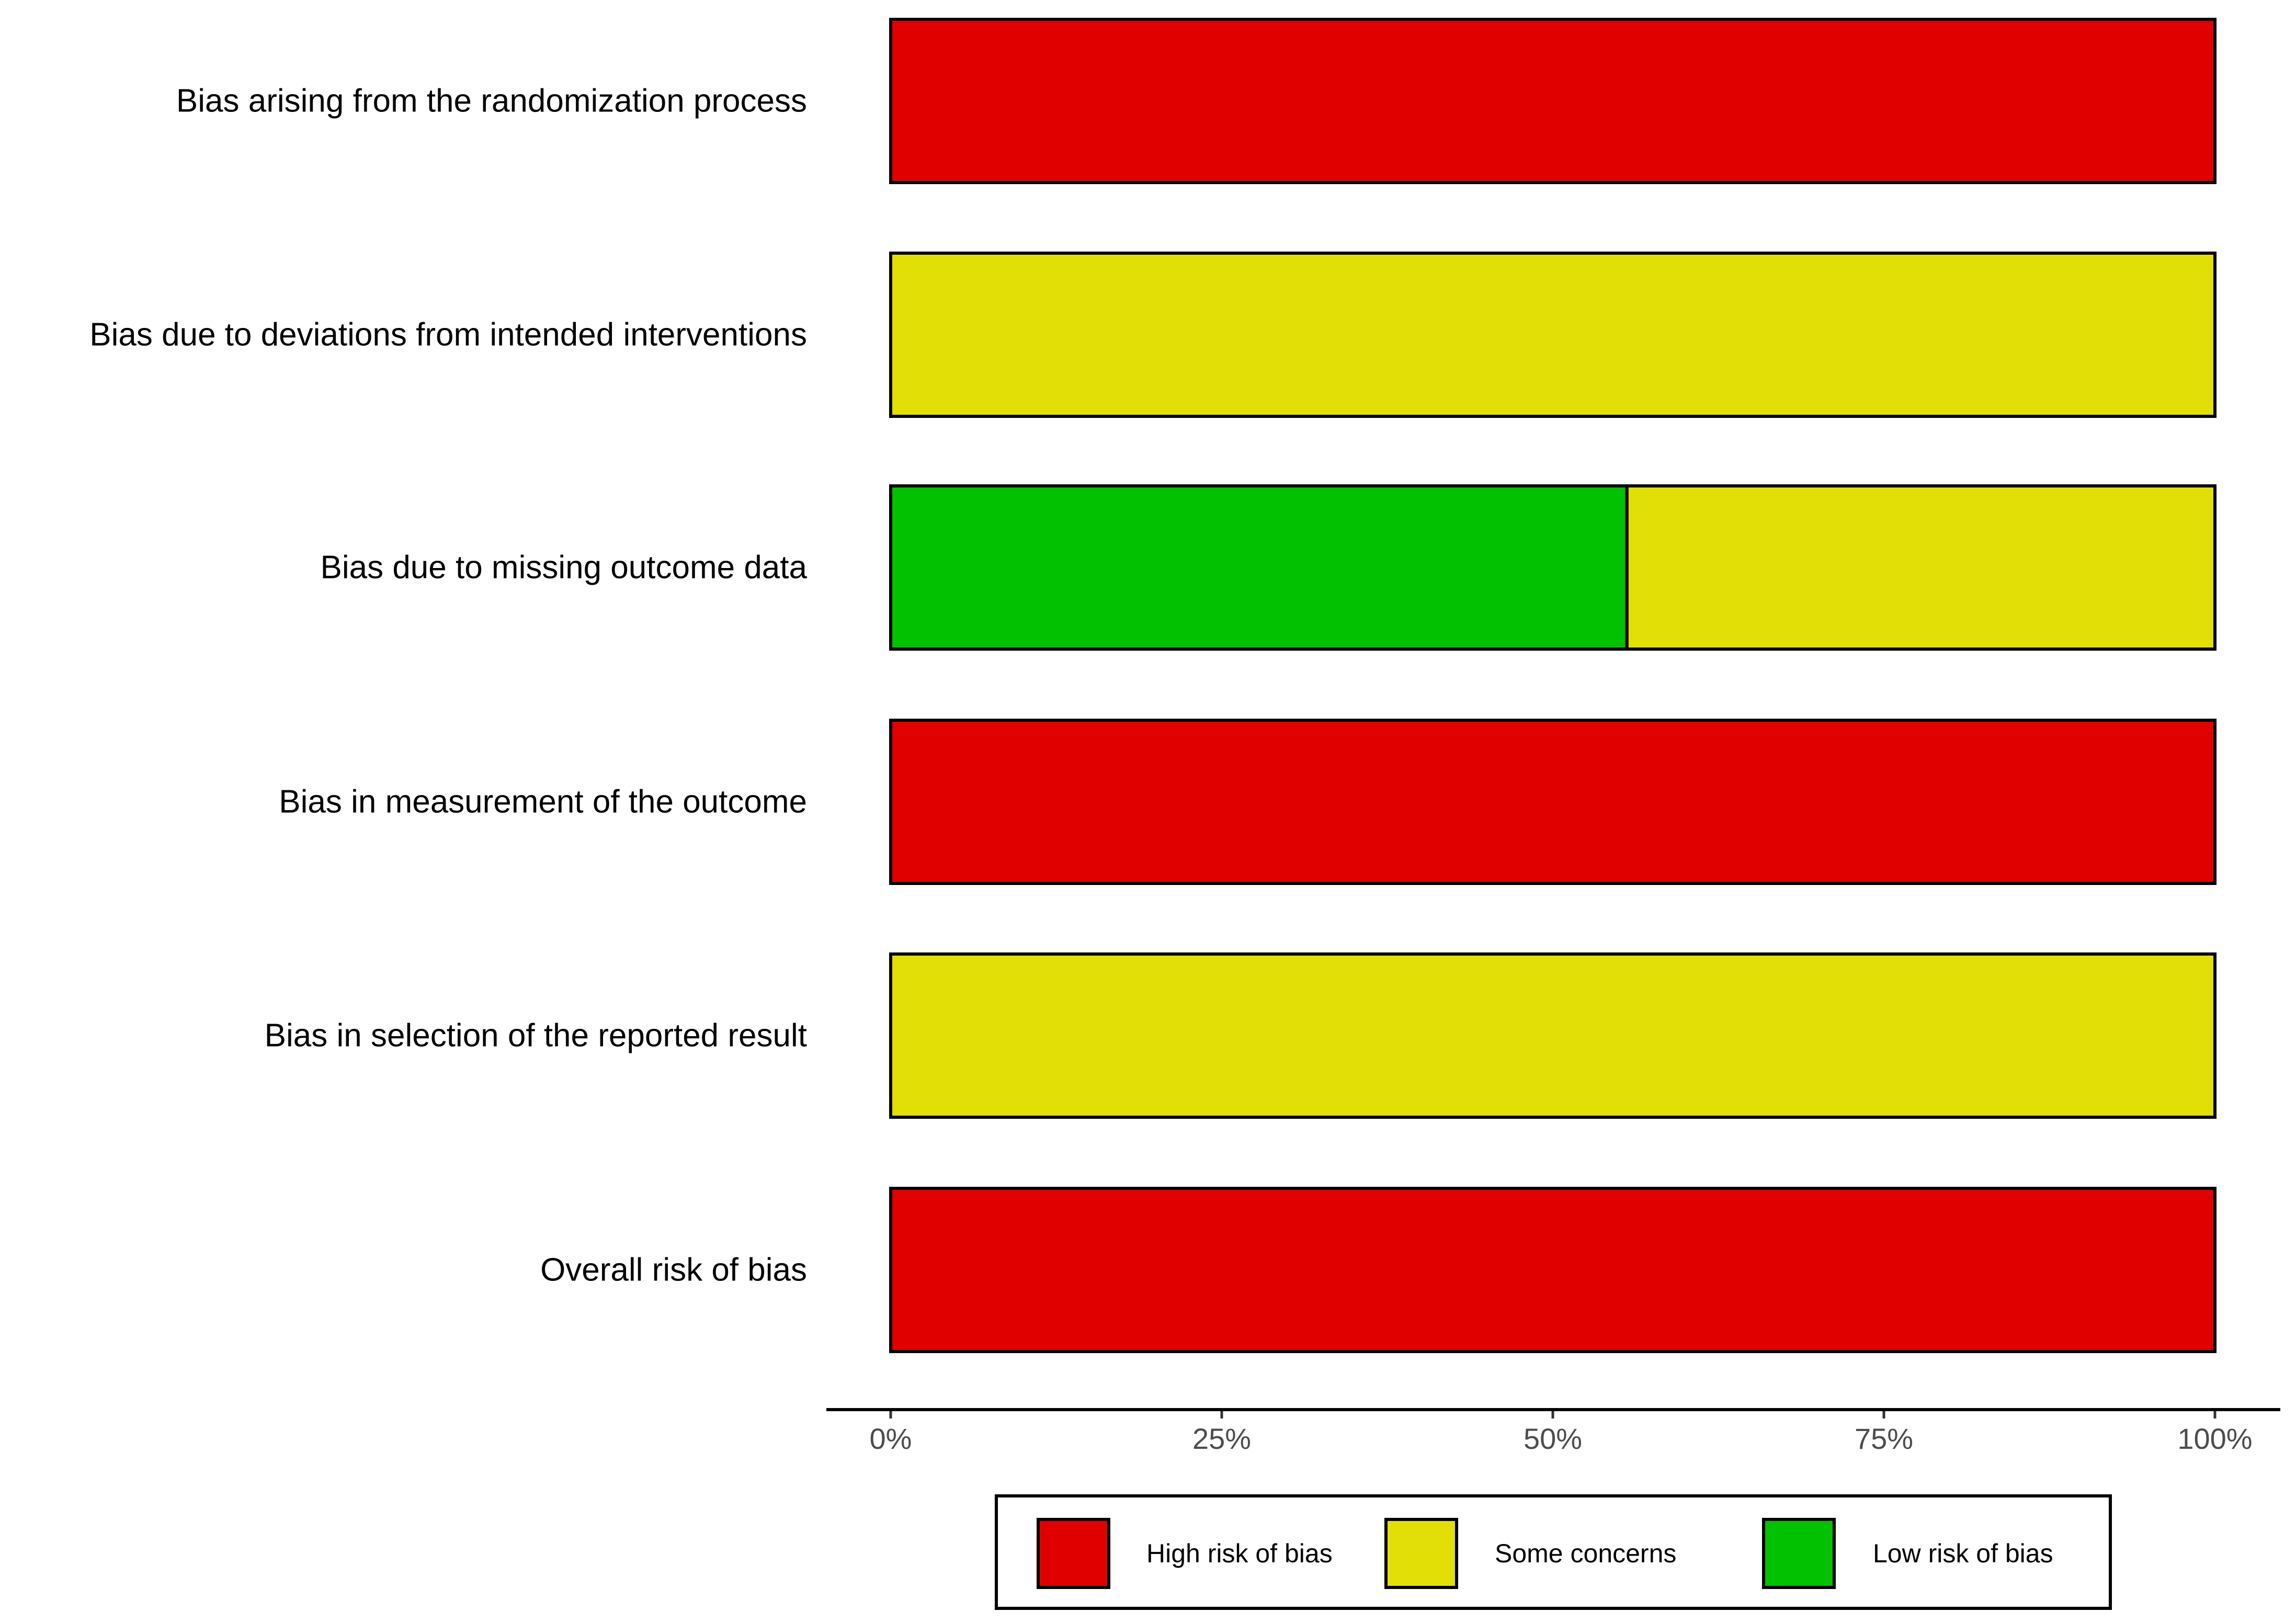 The width and height of the screenshot is (2296, 1623). What do you see at coordinates (1553, 1438) in the screenshot?
I see `x-tick-label: 50%` at bounding box center [1553, 1438].